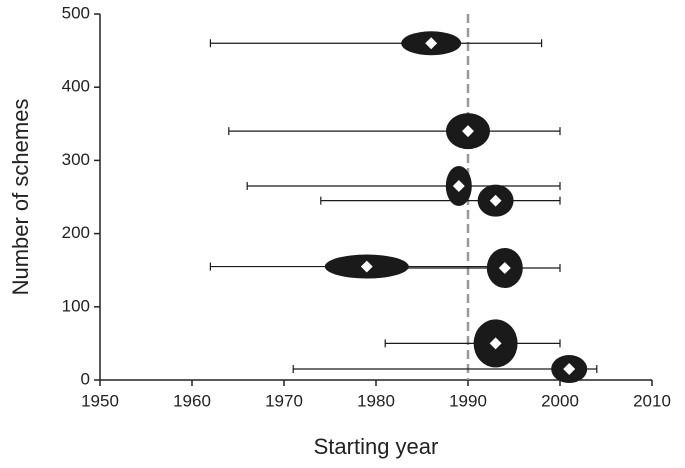  Describe the element at coordinates (76, 232) in the screenshot. I see `y-tick-label: 200` at that location.